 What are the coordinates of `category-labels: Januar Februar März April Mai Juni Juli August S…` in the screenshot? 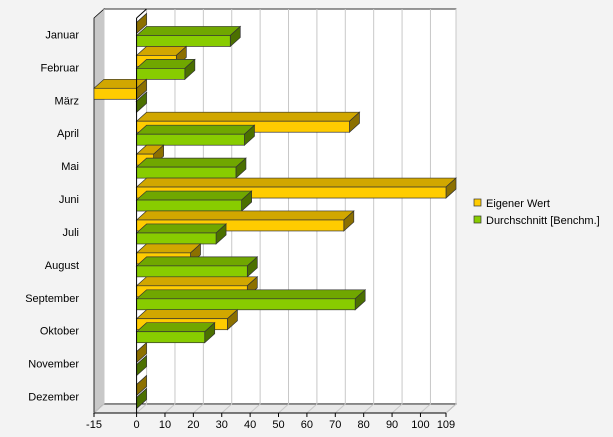 It's located at (52, 216).